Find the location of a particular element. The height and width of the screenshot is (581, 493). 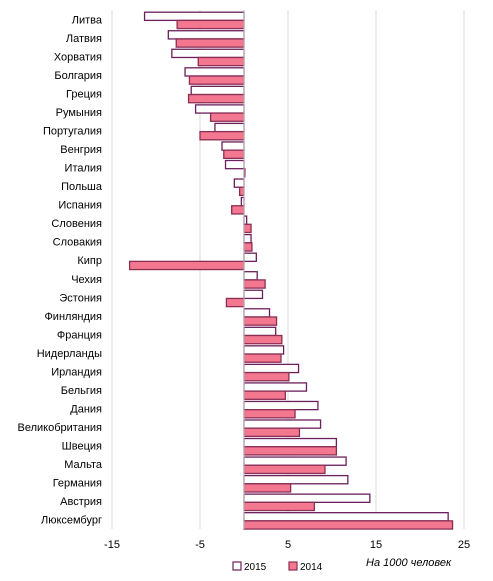

category-label: Венгрия is located at coordinates (81, 150).